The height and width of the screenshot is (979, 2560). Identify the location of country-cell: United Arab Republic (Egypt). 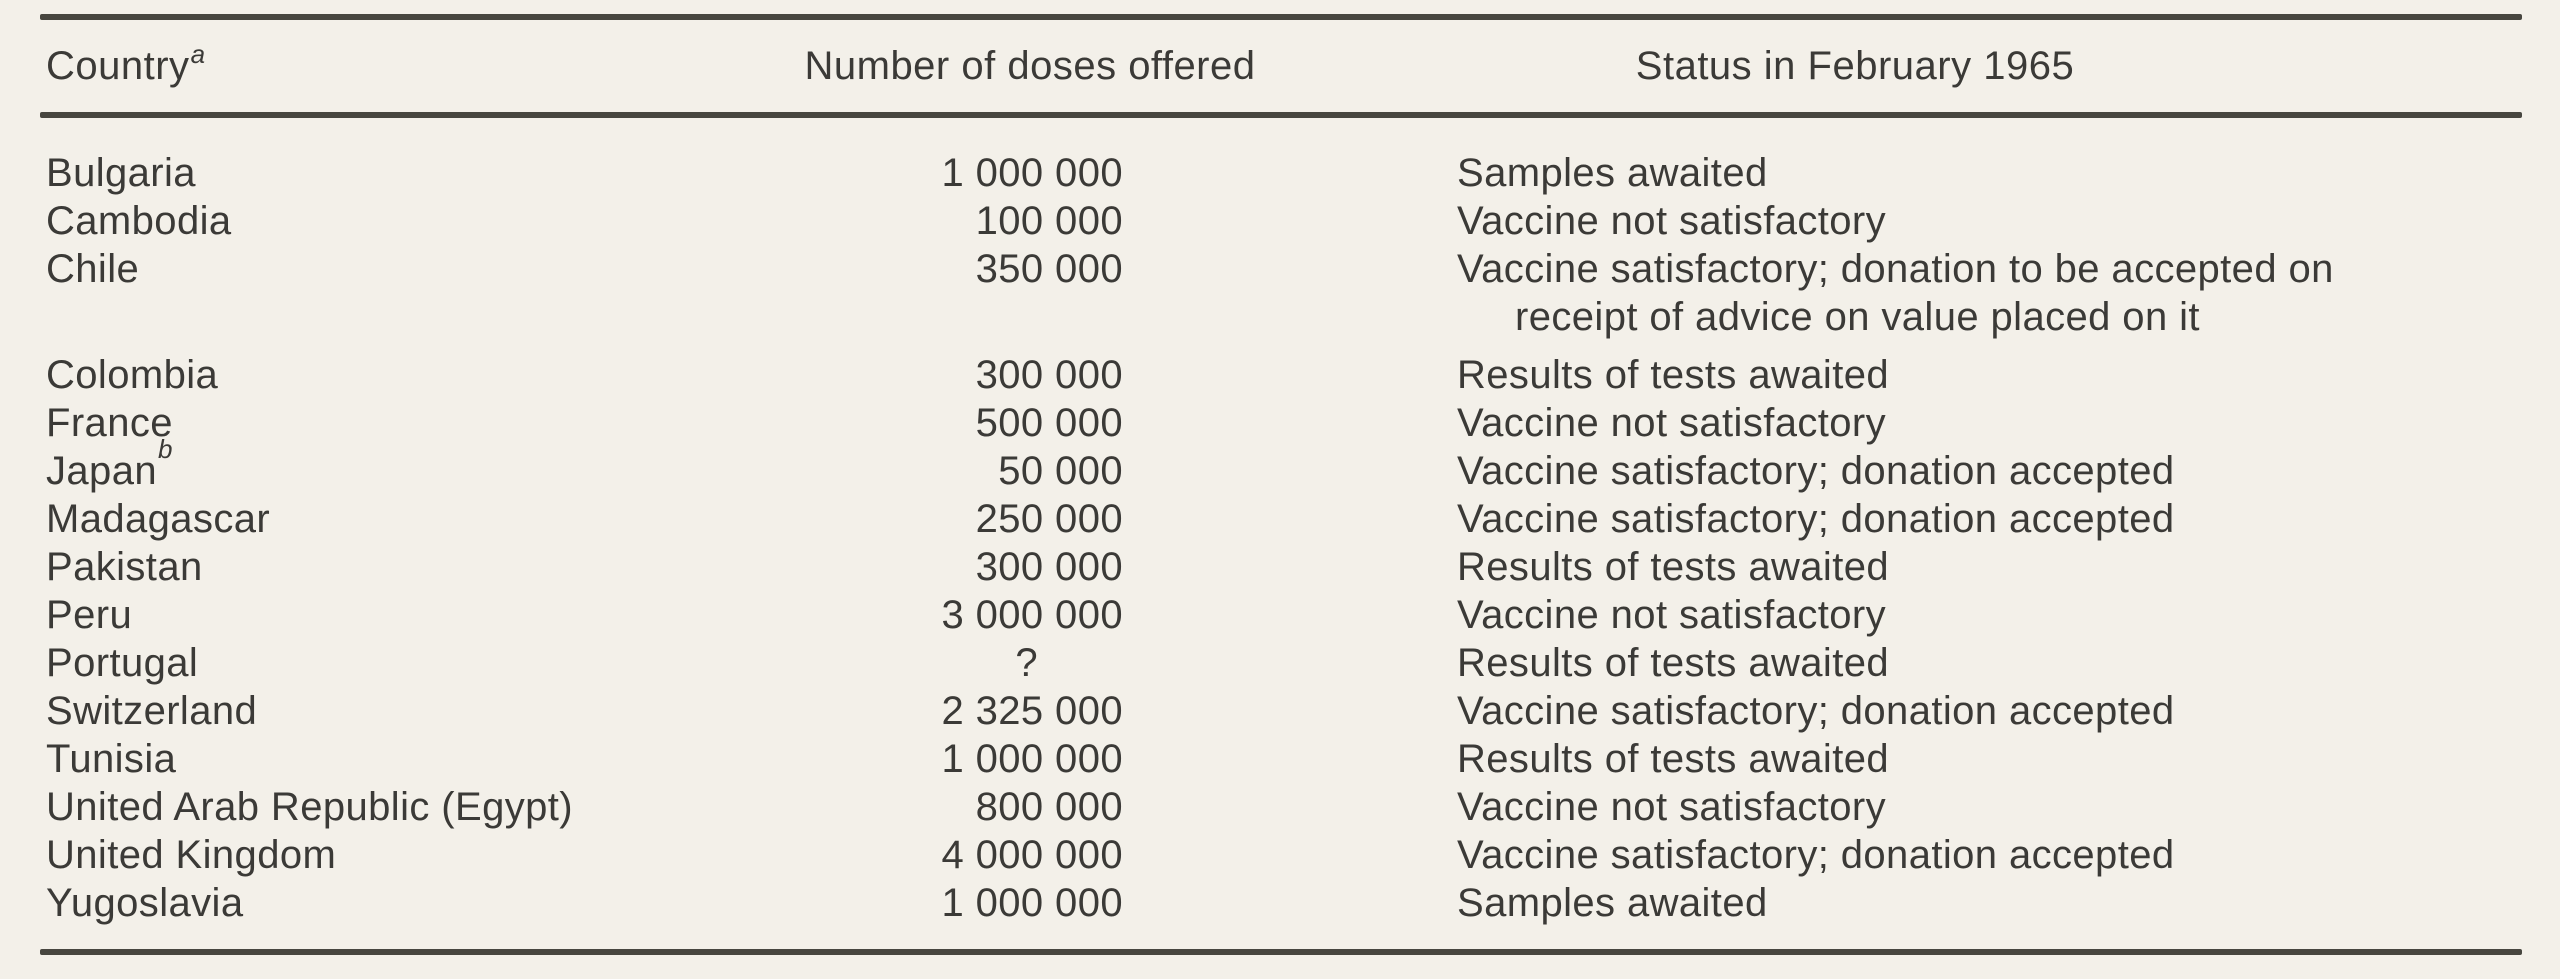
(392, 807).